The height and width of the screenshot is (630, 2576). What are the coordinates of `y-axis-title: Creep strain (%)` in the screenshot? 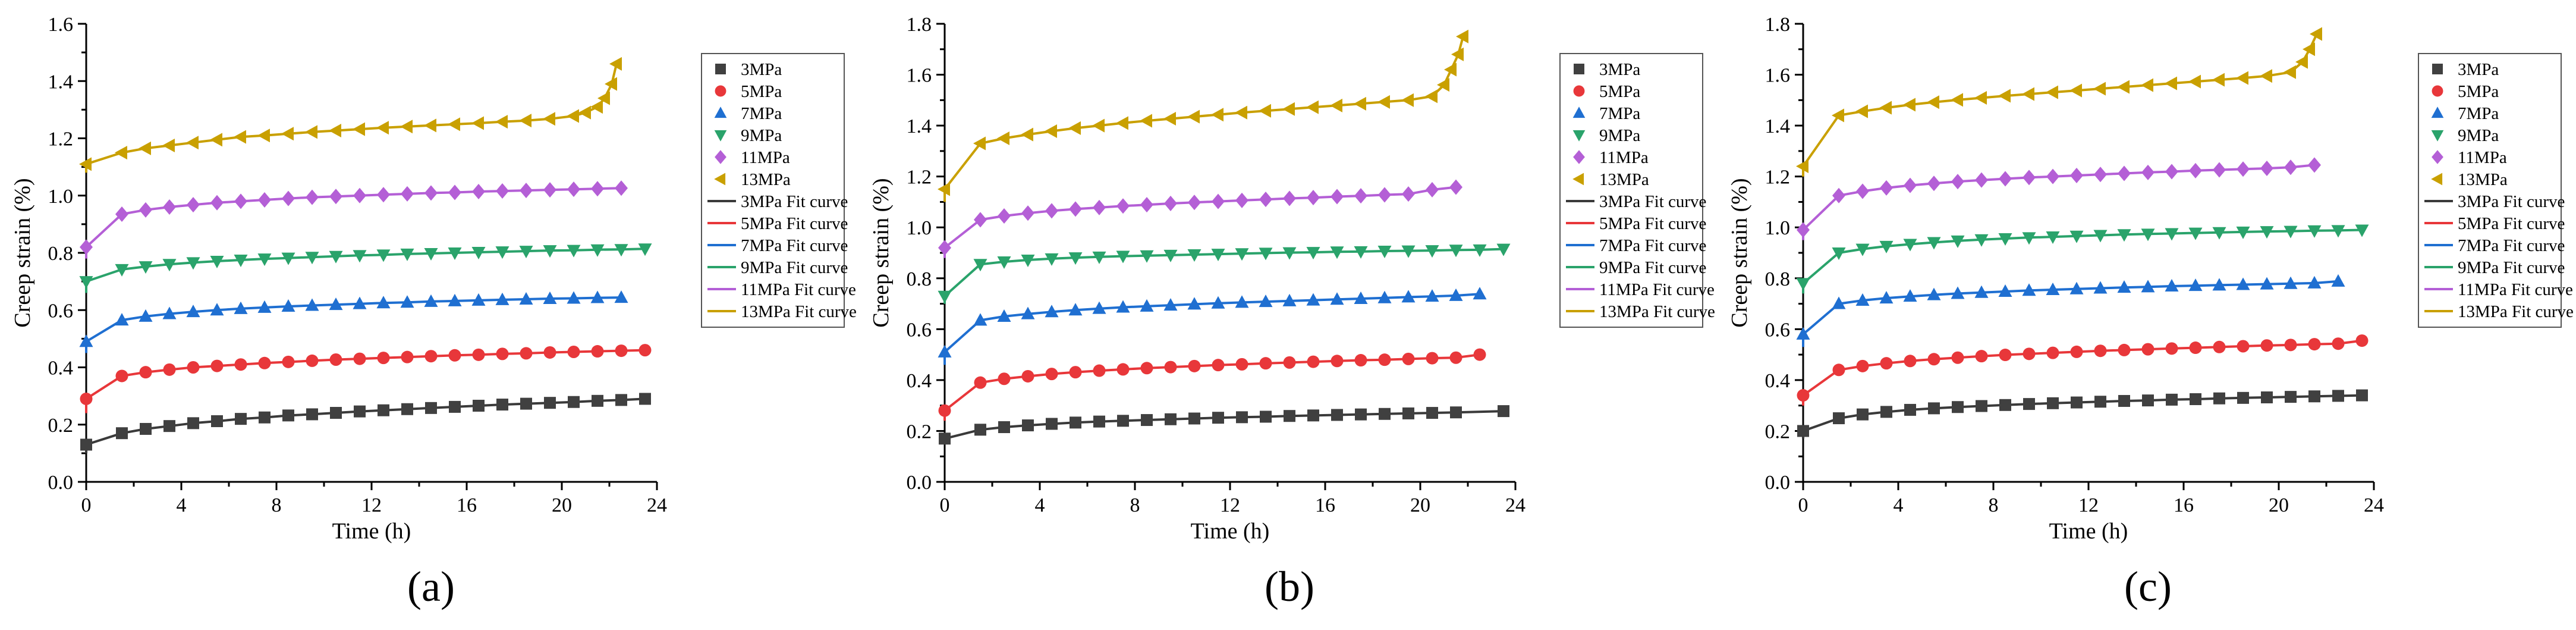 It's located at (22, 252).